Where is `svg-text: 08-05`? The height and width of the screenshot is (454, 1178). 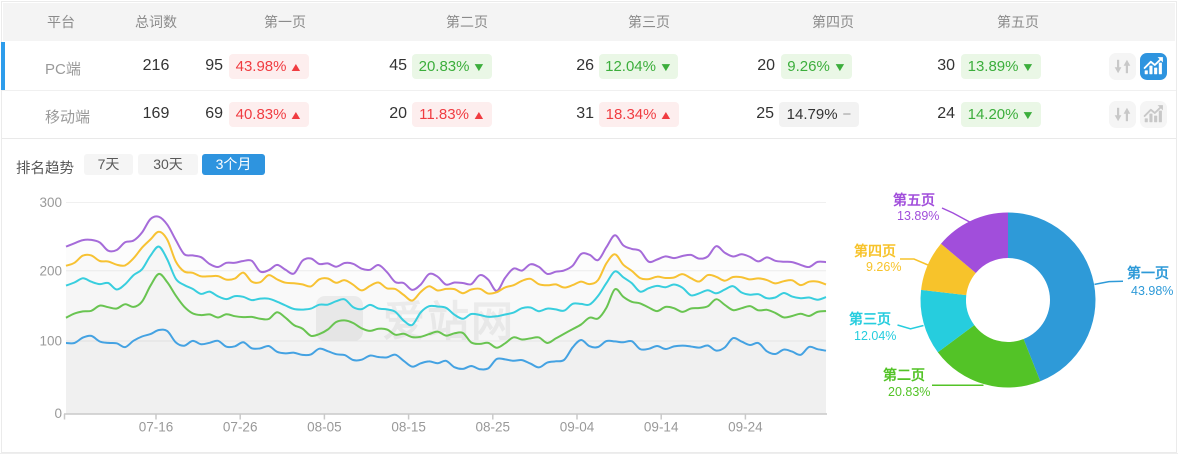 svg-text: 08-05 is located at coordinates (324, 427).